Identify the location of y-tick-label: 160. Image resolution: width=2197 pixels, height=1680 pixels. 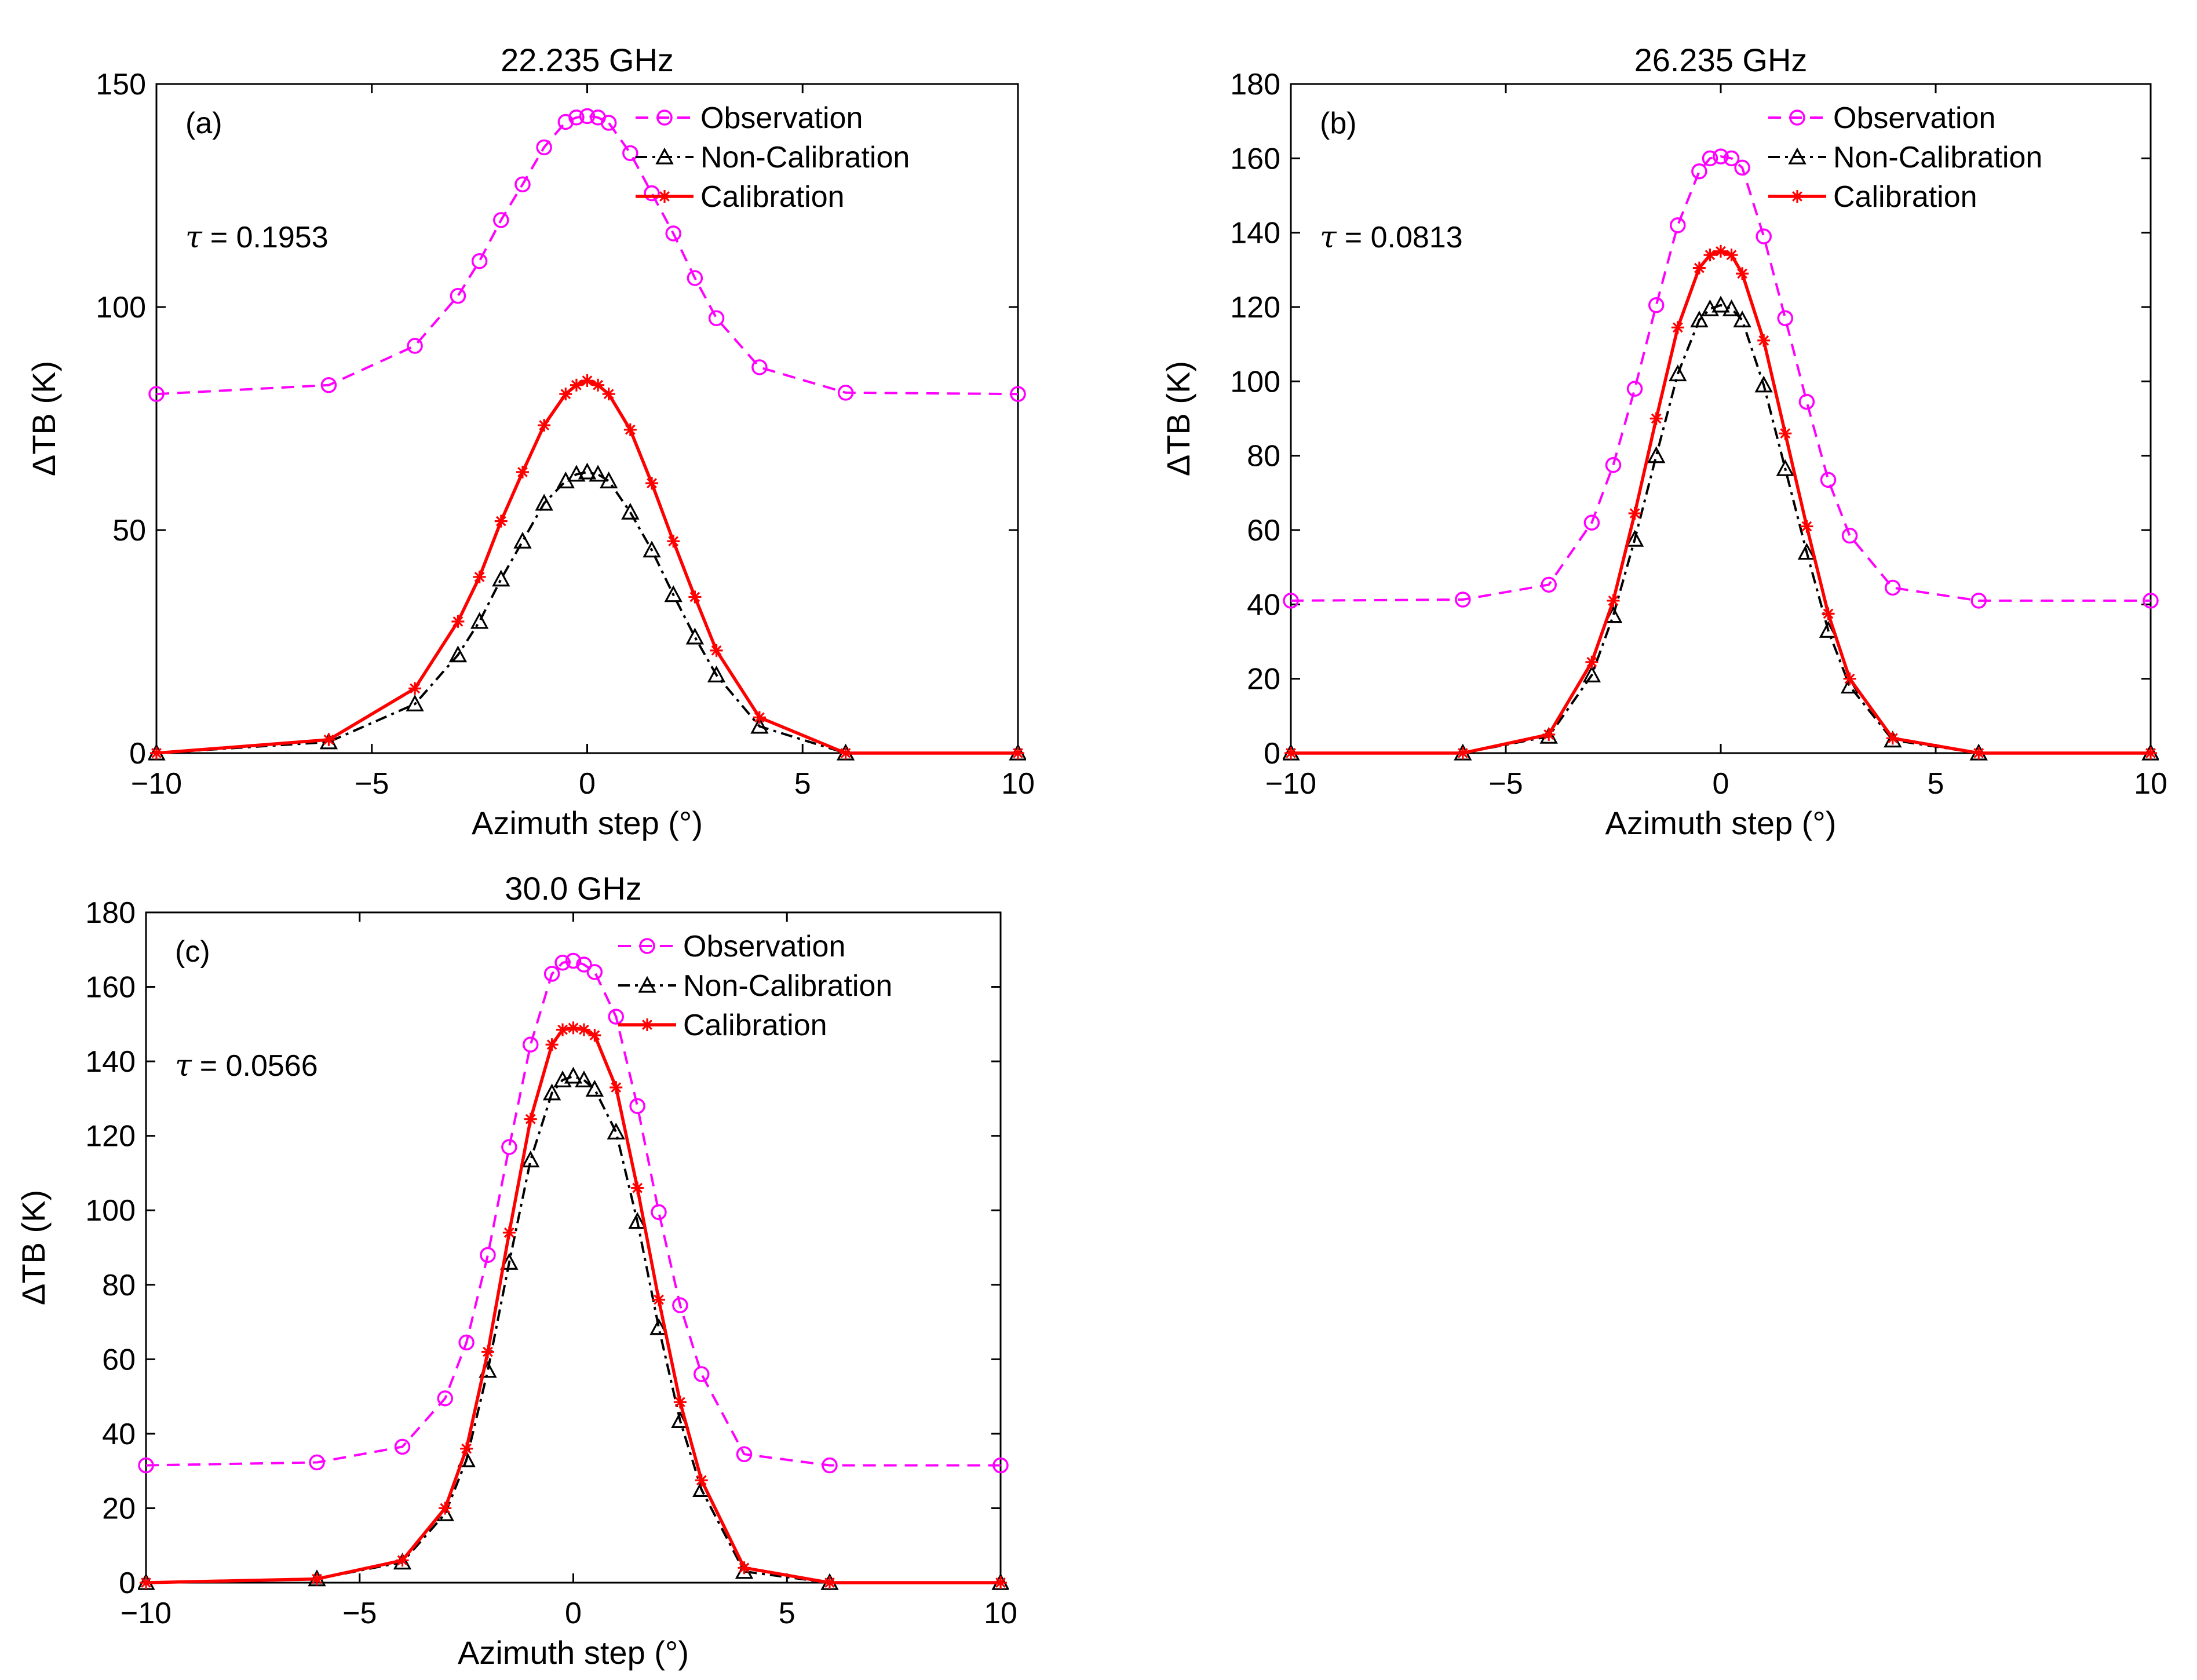
(1255, 159).